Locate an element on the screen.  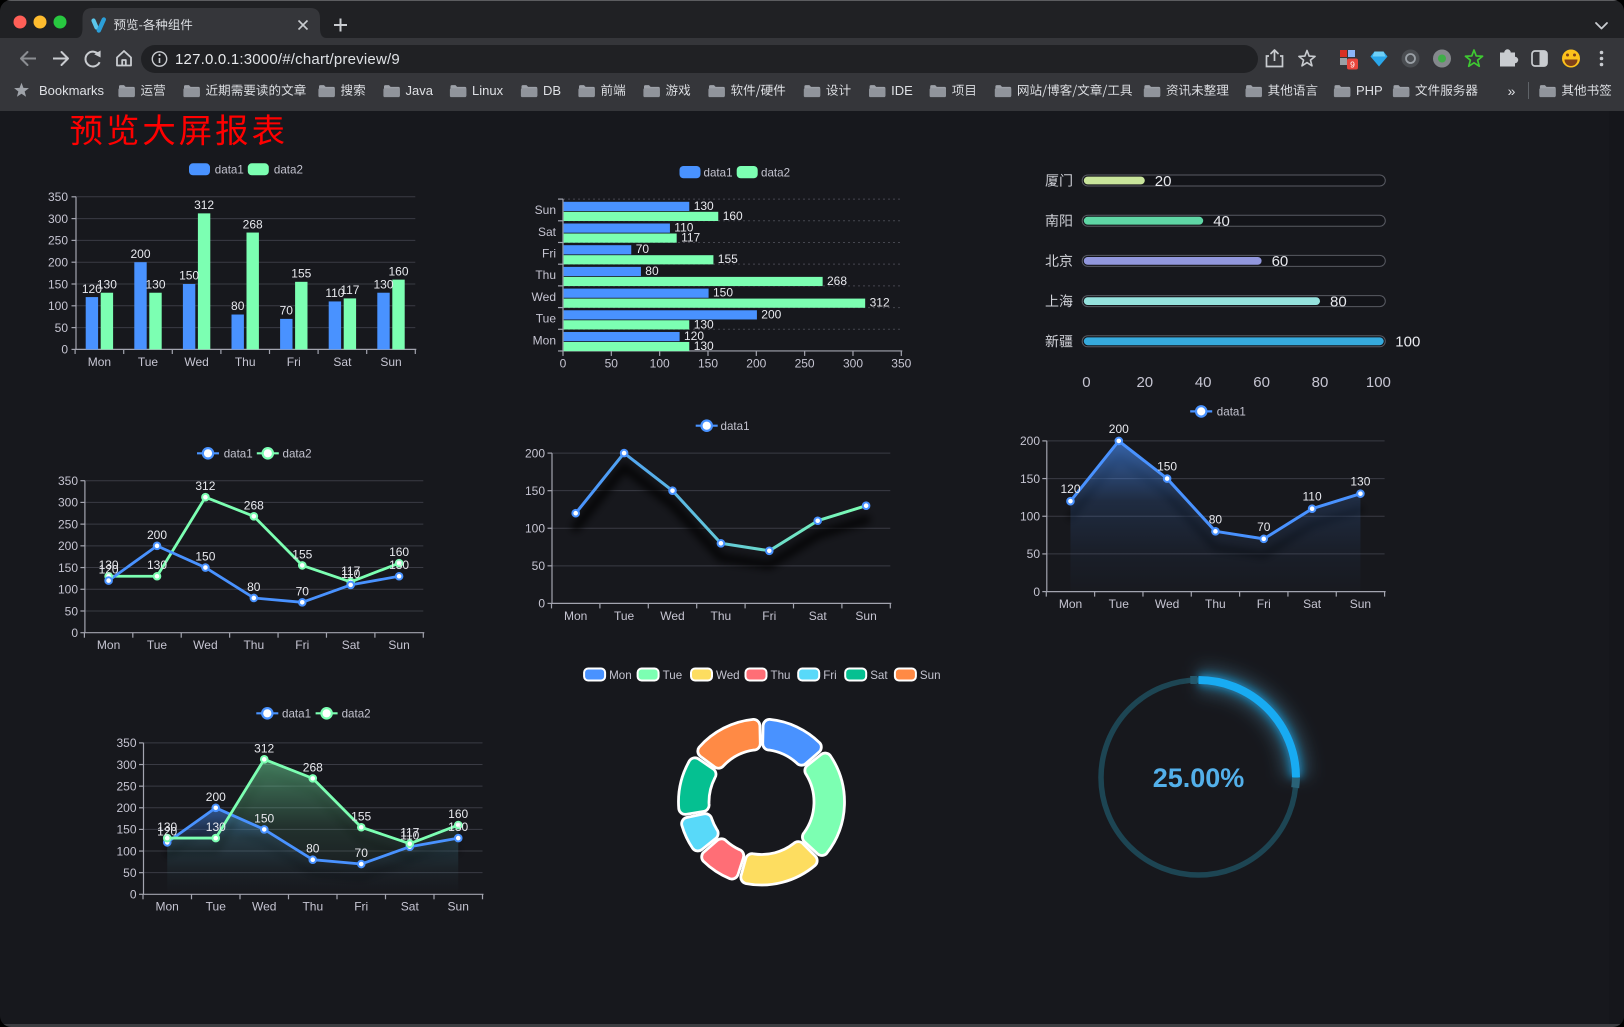
svg-text: 20 is located at coordinates (1163, 181).